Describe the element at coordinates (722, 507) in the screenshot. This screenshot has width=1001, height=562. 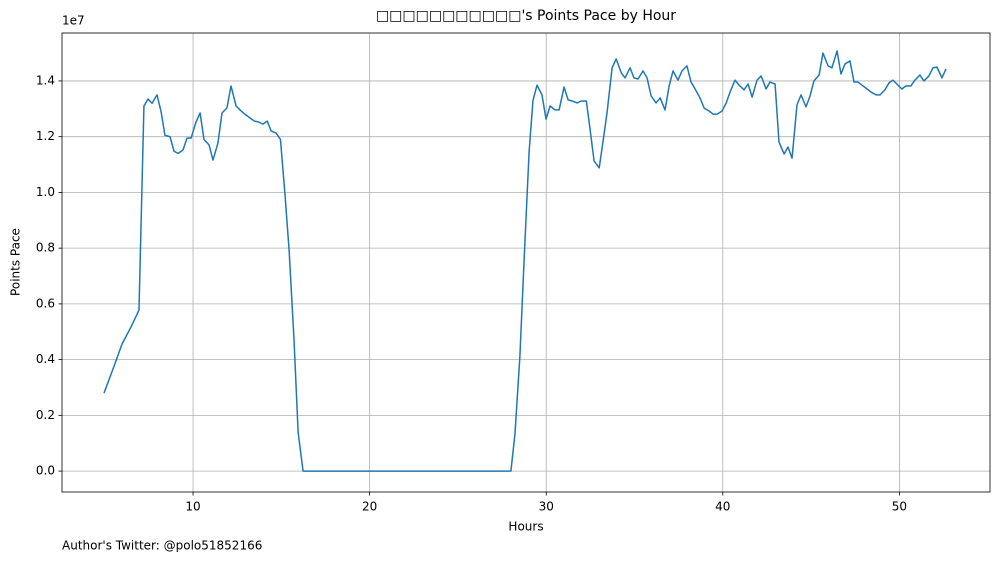
I see `x-tick-label: 40` at that location.